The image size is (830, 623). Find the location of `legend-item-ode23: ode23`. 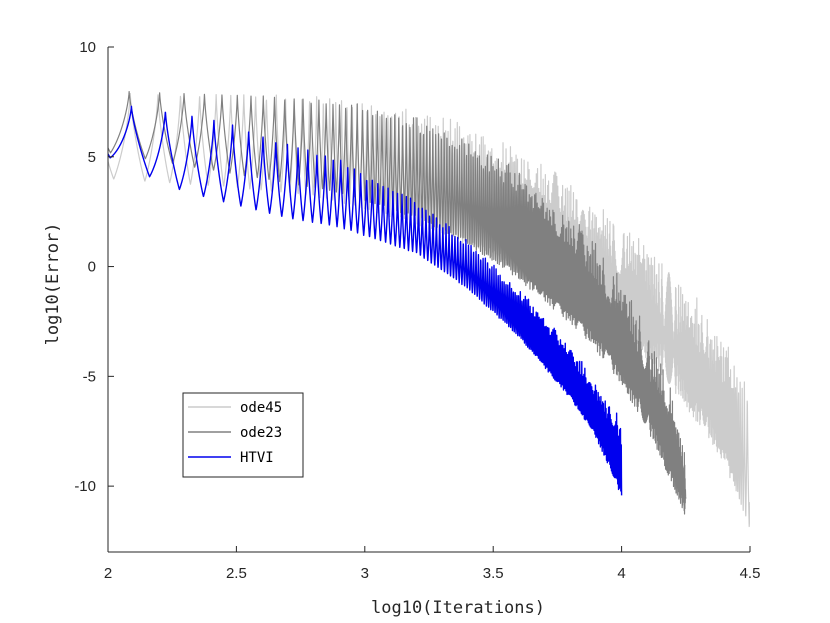

legend-item-ode23: ode23 is located at coordinates (235, 433).